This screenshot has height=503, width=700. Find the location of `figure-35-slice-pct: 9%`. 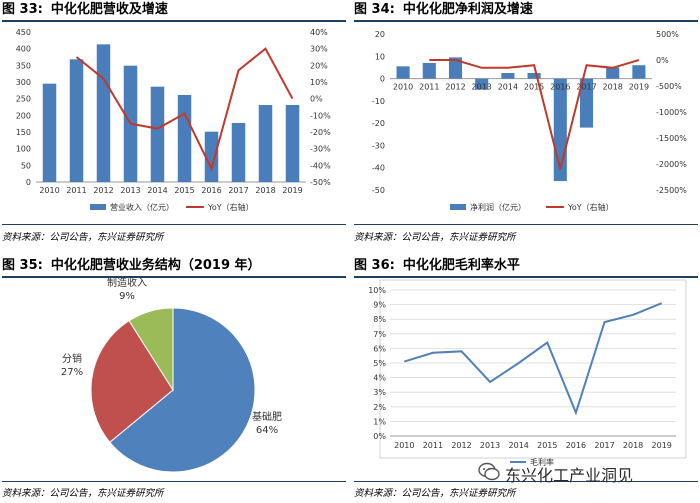

figure-35-slice-pct: 9% is located at coordinates (127, 296).